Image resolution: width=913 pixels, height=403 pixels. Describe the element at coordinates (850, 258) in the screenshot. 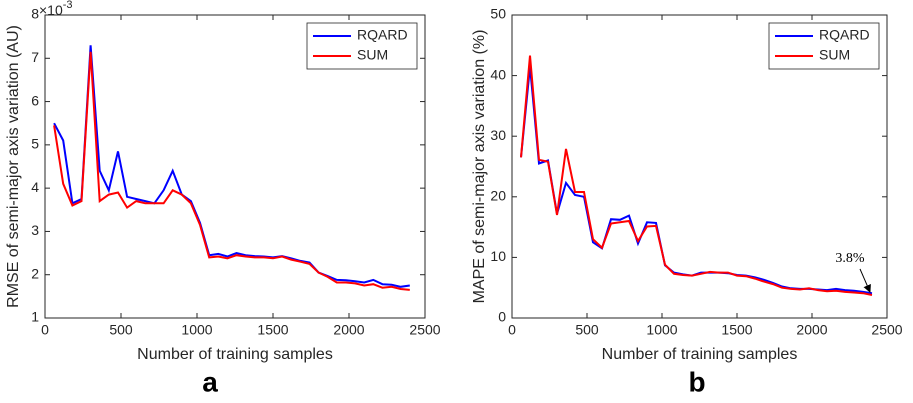

I see `annotation: 3.8%` at that location.